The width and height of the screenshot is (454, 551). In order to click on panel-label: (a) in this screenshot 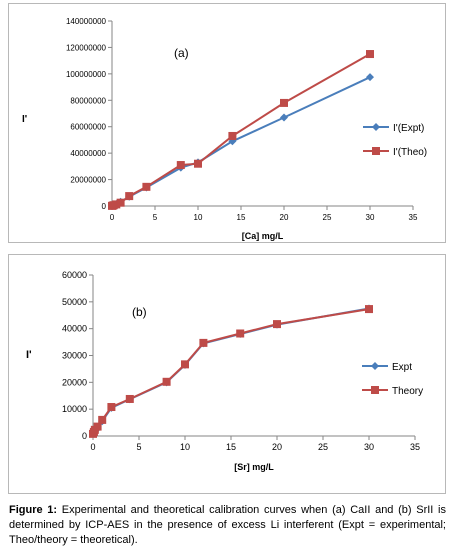, I will do `click(181, 53)`.